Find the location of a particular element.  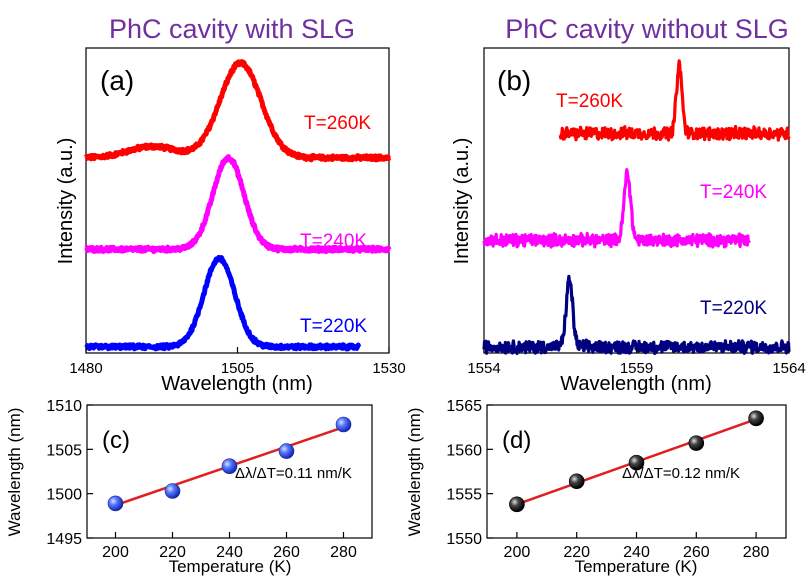

xtick-label-a-1: 1505 is located at coordinates (237, 368).